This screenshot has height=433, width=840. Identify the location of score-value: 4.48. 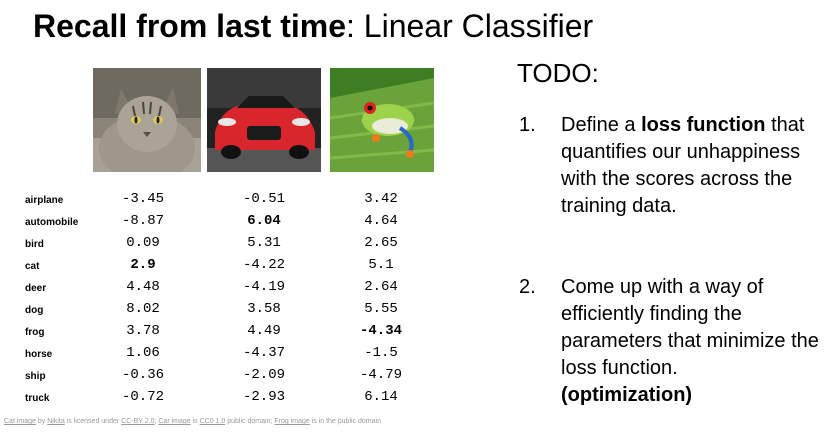
(143, 287).